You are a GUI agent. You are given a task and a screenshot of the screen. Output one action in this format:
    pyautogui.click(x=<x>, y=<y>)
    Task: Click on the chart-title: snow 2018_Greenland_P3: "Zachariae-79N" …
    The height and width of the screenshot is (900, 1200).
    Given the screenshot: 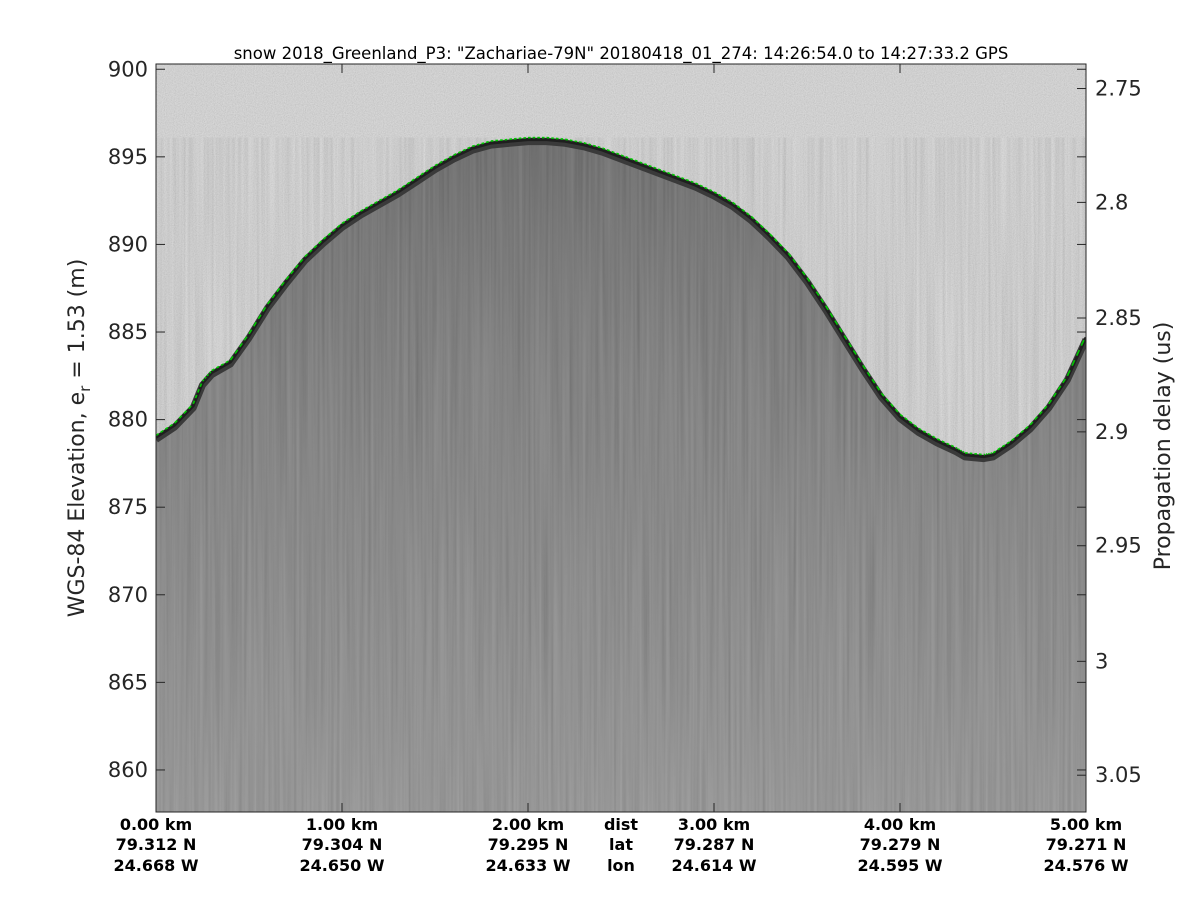 What is the action you would take?
    pyautogui.click(x=621, y=54)
    